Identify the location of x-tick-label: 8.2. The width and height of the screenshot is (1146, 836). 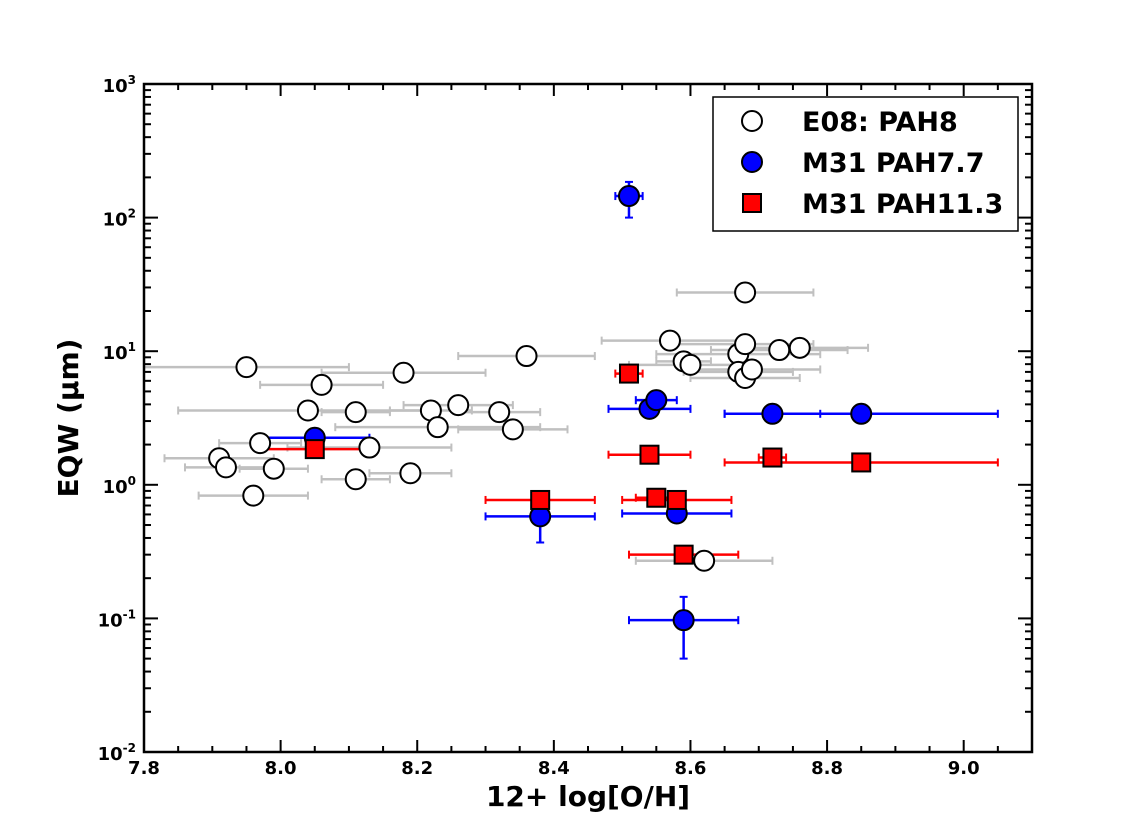
(417, 768).